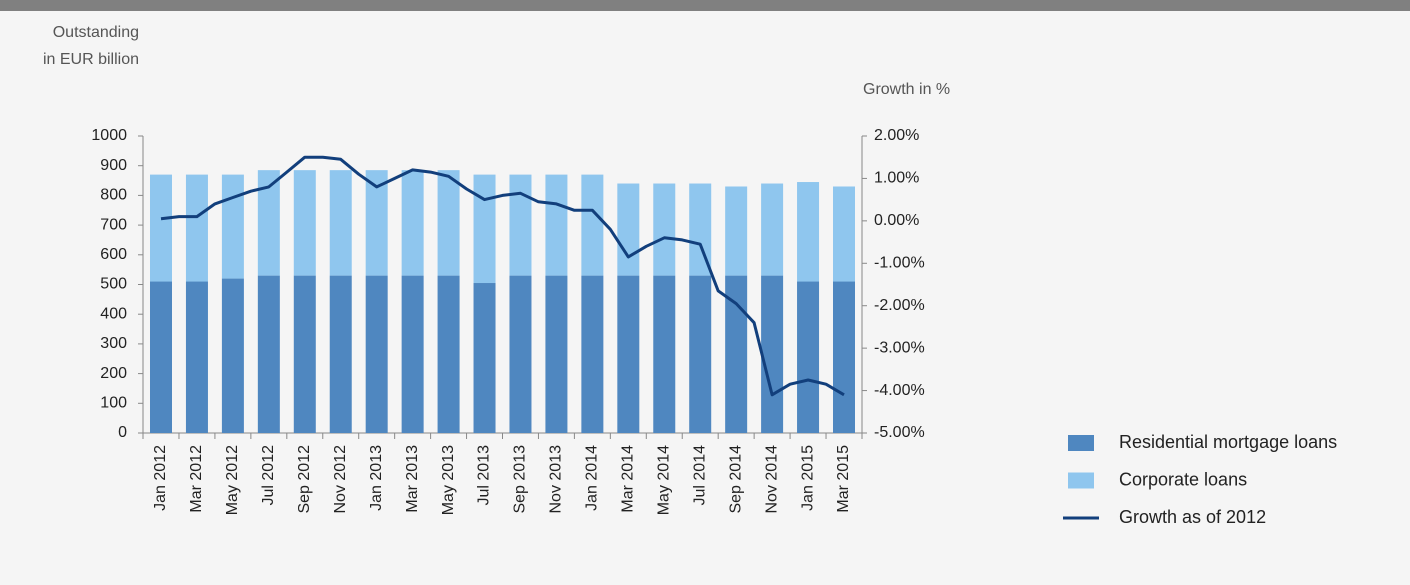 The image size is (1410, 585). Describe the element at coordinates (896, 135) in the screenshot. I see `y2-tick-label: 2.00%` at that location.